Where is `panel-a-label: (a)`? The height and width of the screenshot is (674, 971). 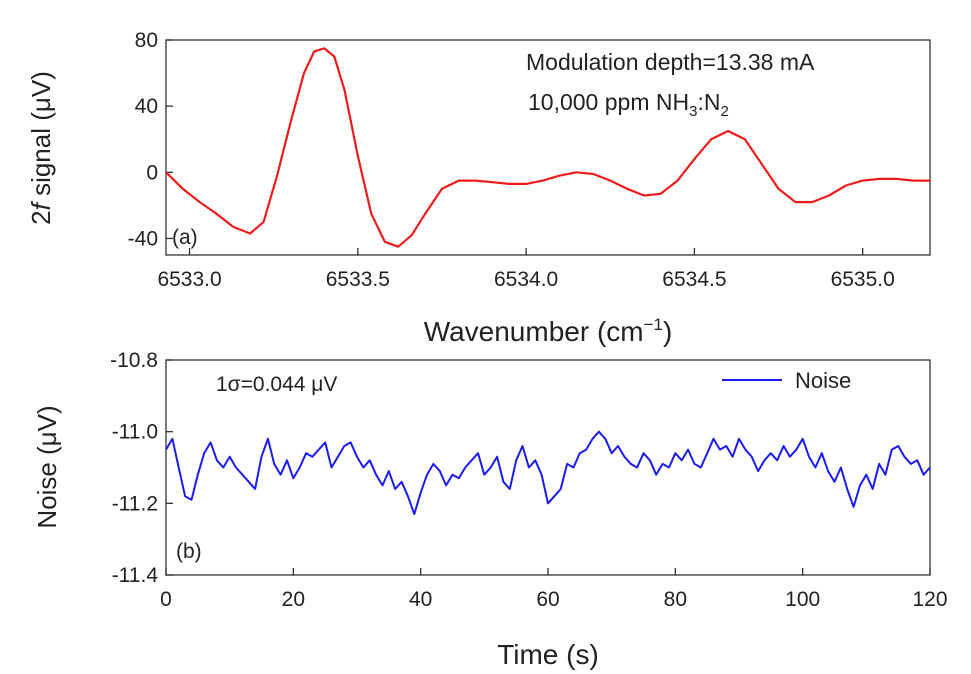 panel-a-label: (a) is located at coordinates (185, 237).